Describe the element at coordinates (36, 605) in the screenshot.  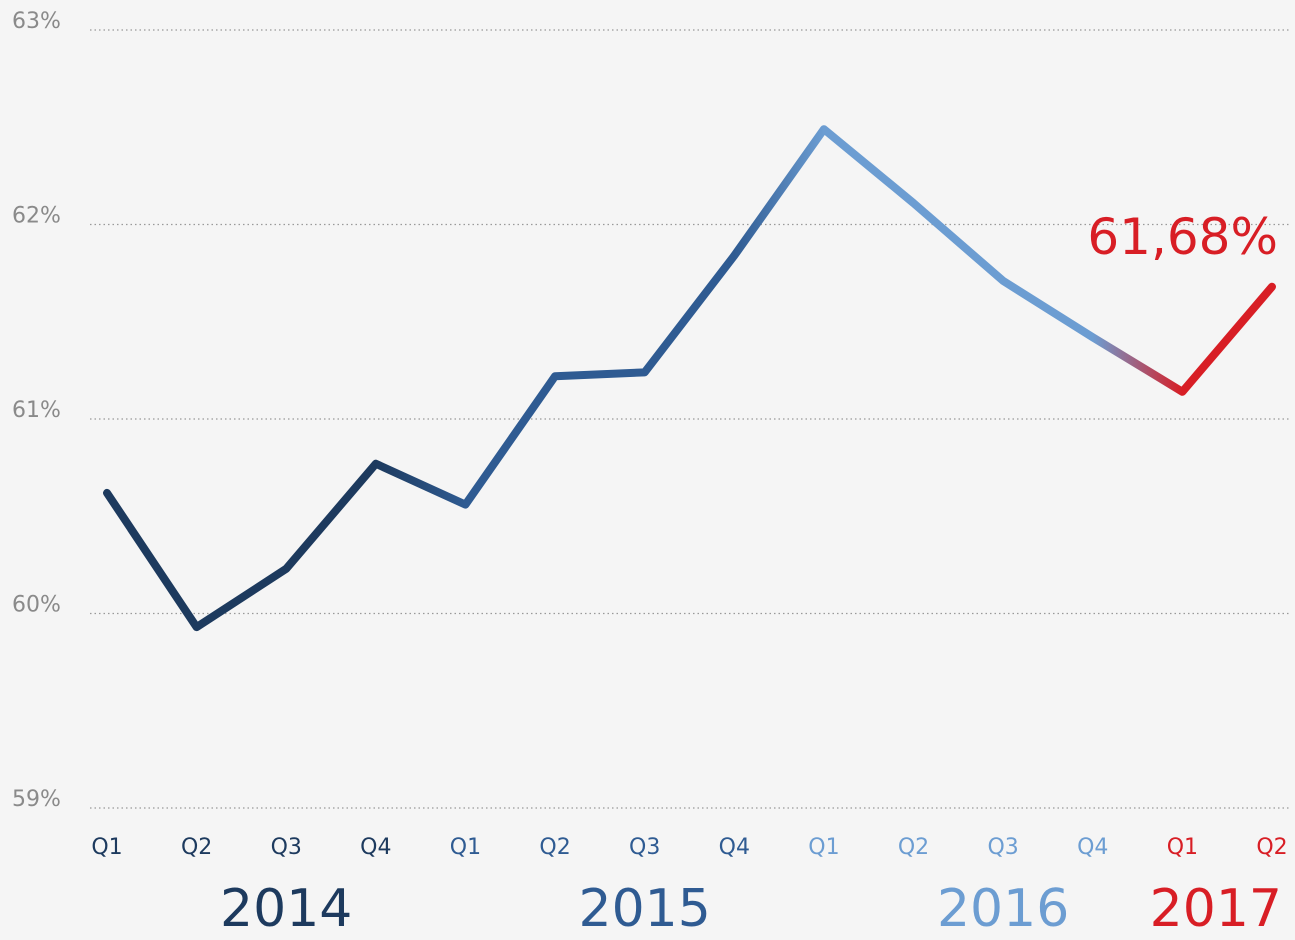
I see `y-tick-label: 60%` at that location.